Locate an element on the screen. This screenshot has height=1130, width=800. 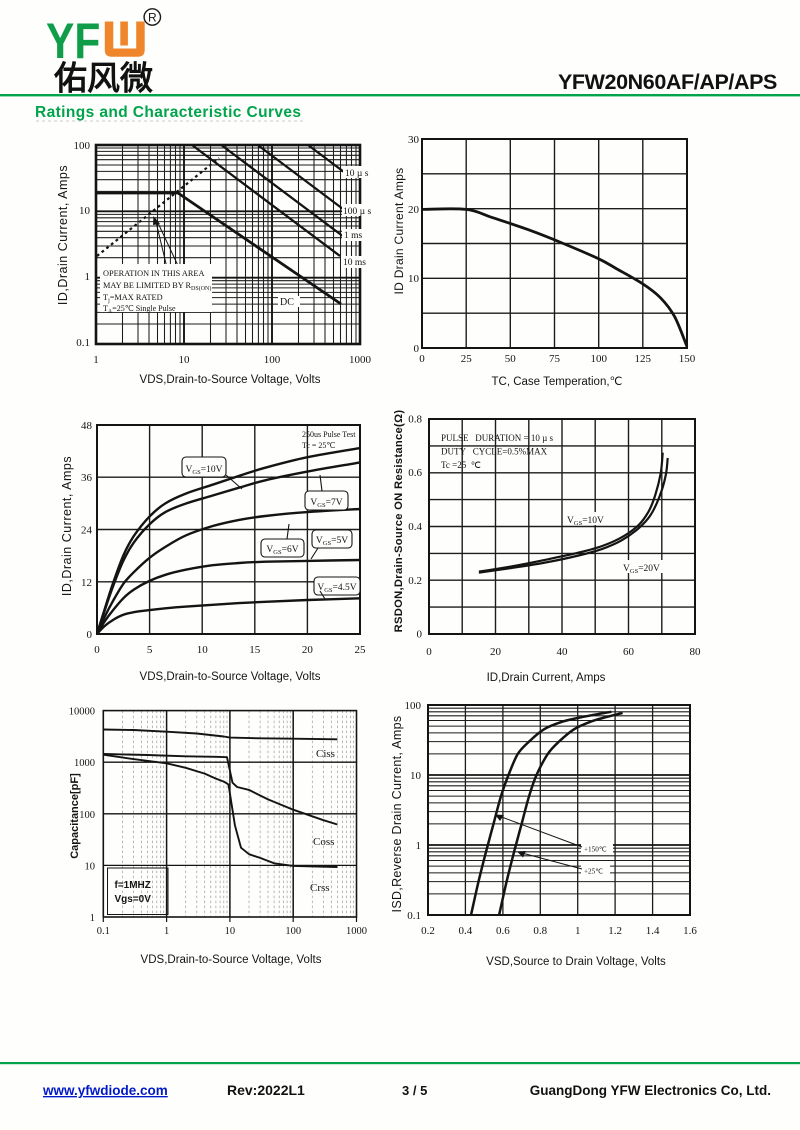
svg-text: Tc = 25℃ is located at coordinates (318, 445).